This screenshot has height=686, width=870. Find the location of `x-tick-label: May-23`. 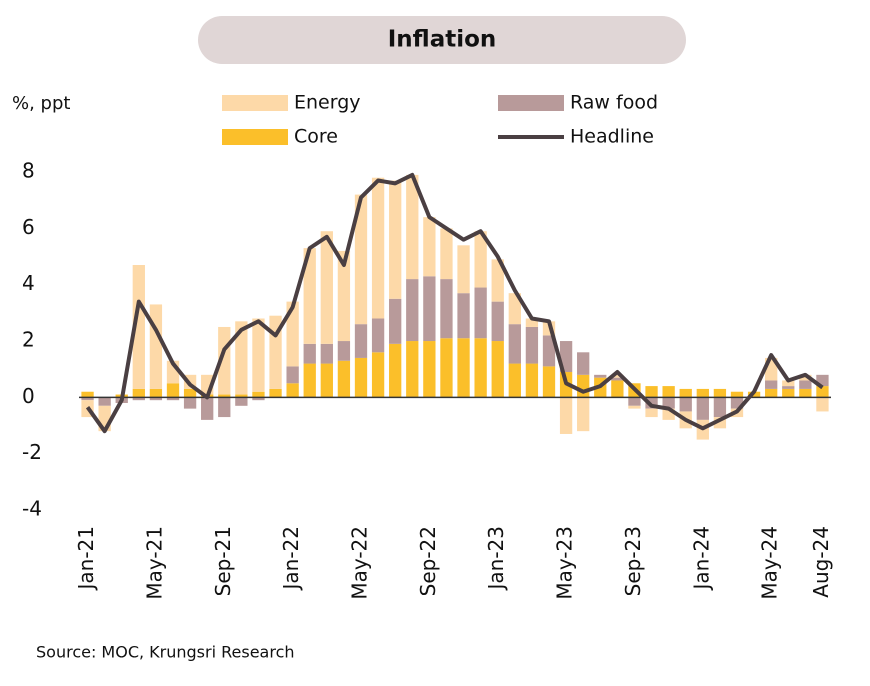

x-tick-label: May-23 is located at coordinates (565, 563).